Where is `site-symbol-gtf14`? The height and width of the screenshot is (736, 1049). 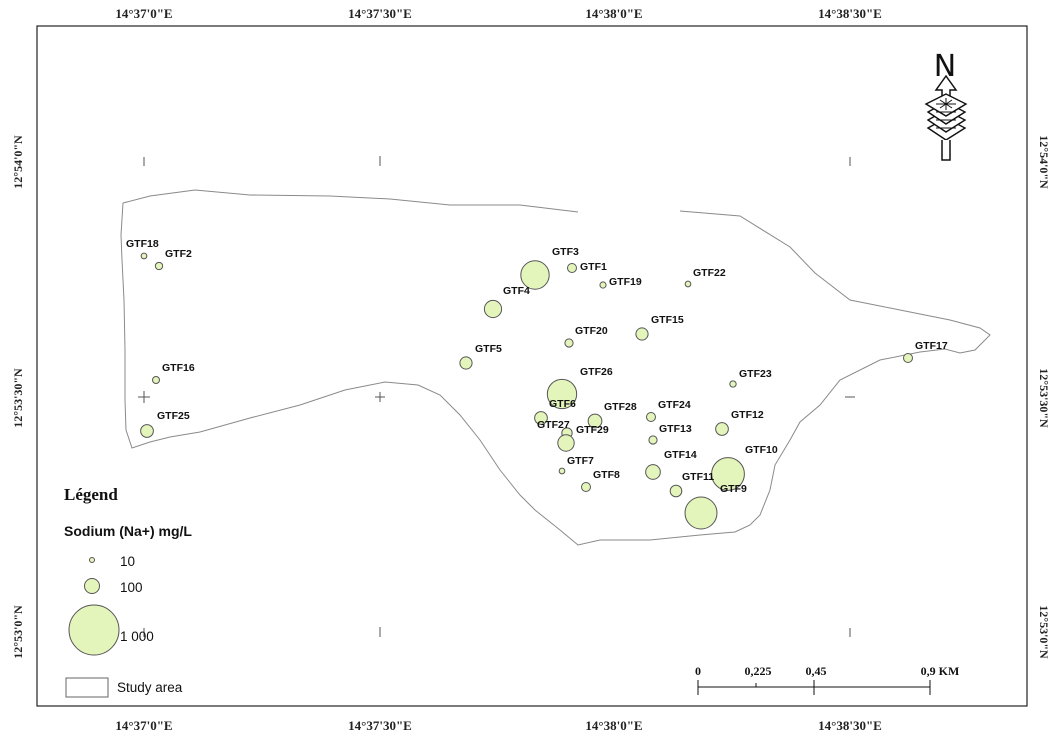
site-symbol-gtf14 is located at coordinates (653, 472).